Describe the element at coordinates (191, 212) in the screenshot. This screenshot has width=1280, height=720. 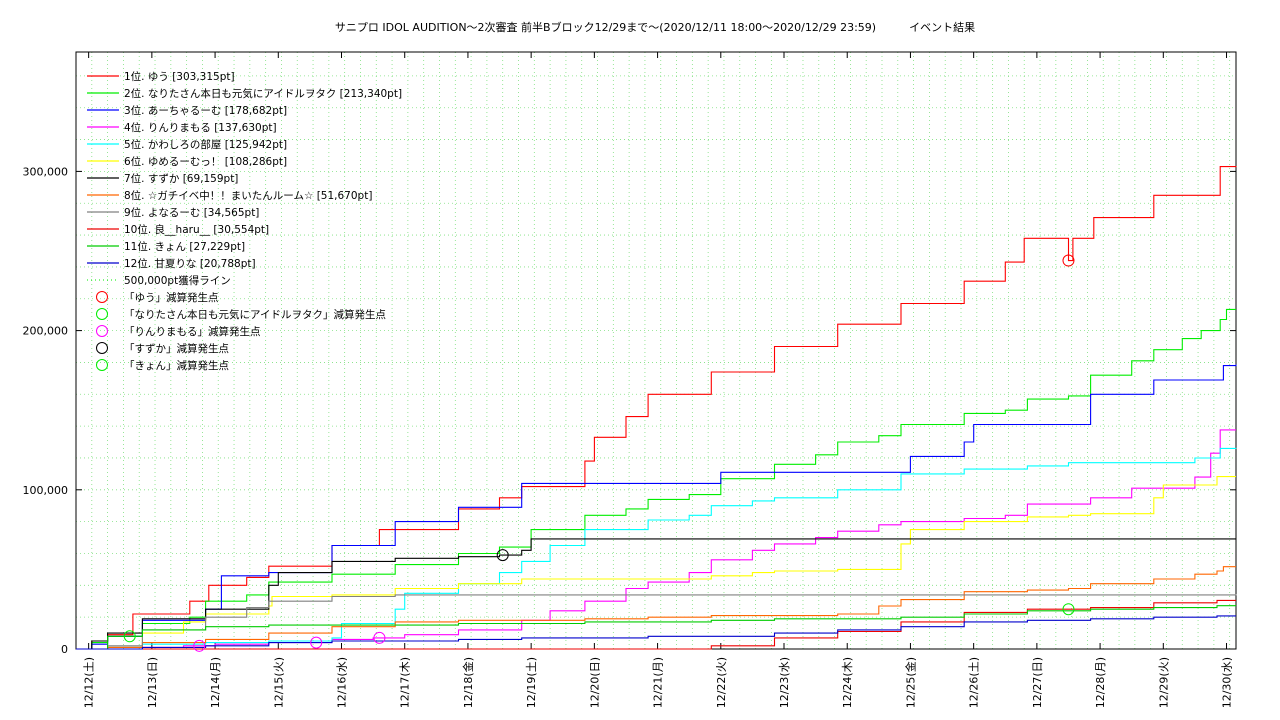
I see `legend-label-9: 9位. よなるーむ [34,565pt]` at that location.